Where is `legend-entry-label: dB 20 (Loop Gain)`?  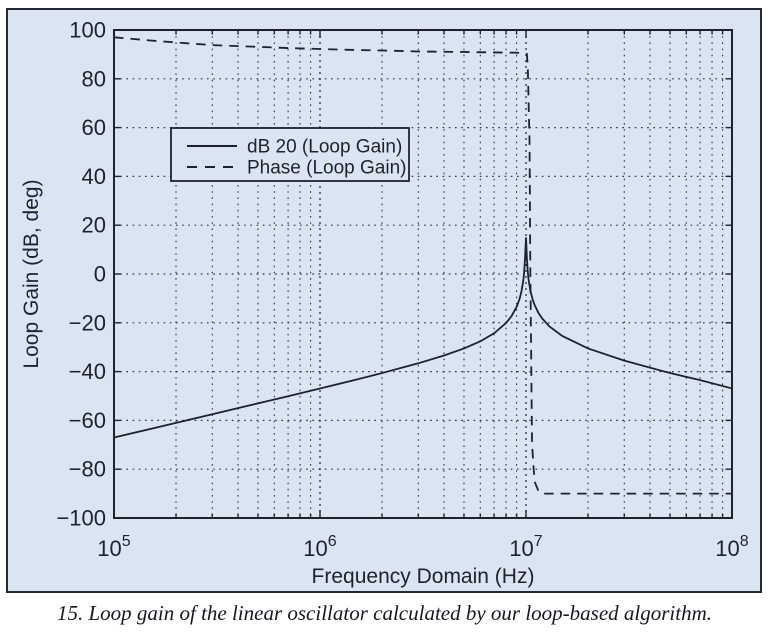
legend-entry-label: dB 20 (Loop Gain) is located at coordinates (324, 147).